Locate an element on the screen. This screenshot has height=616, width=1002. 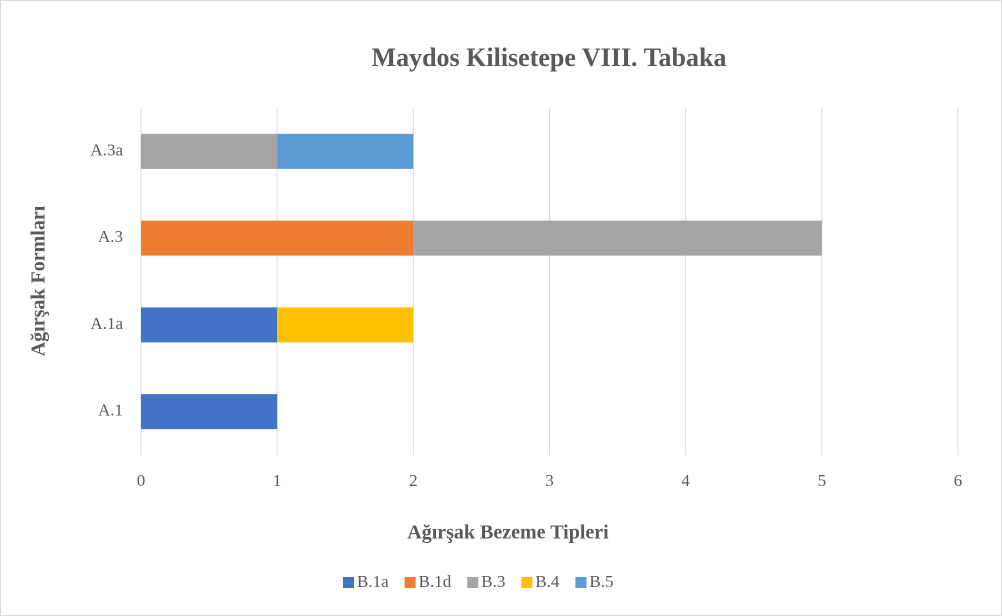
y-tick-label: A.3a is located at coordinates (106, 149).